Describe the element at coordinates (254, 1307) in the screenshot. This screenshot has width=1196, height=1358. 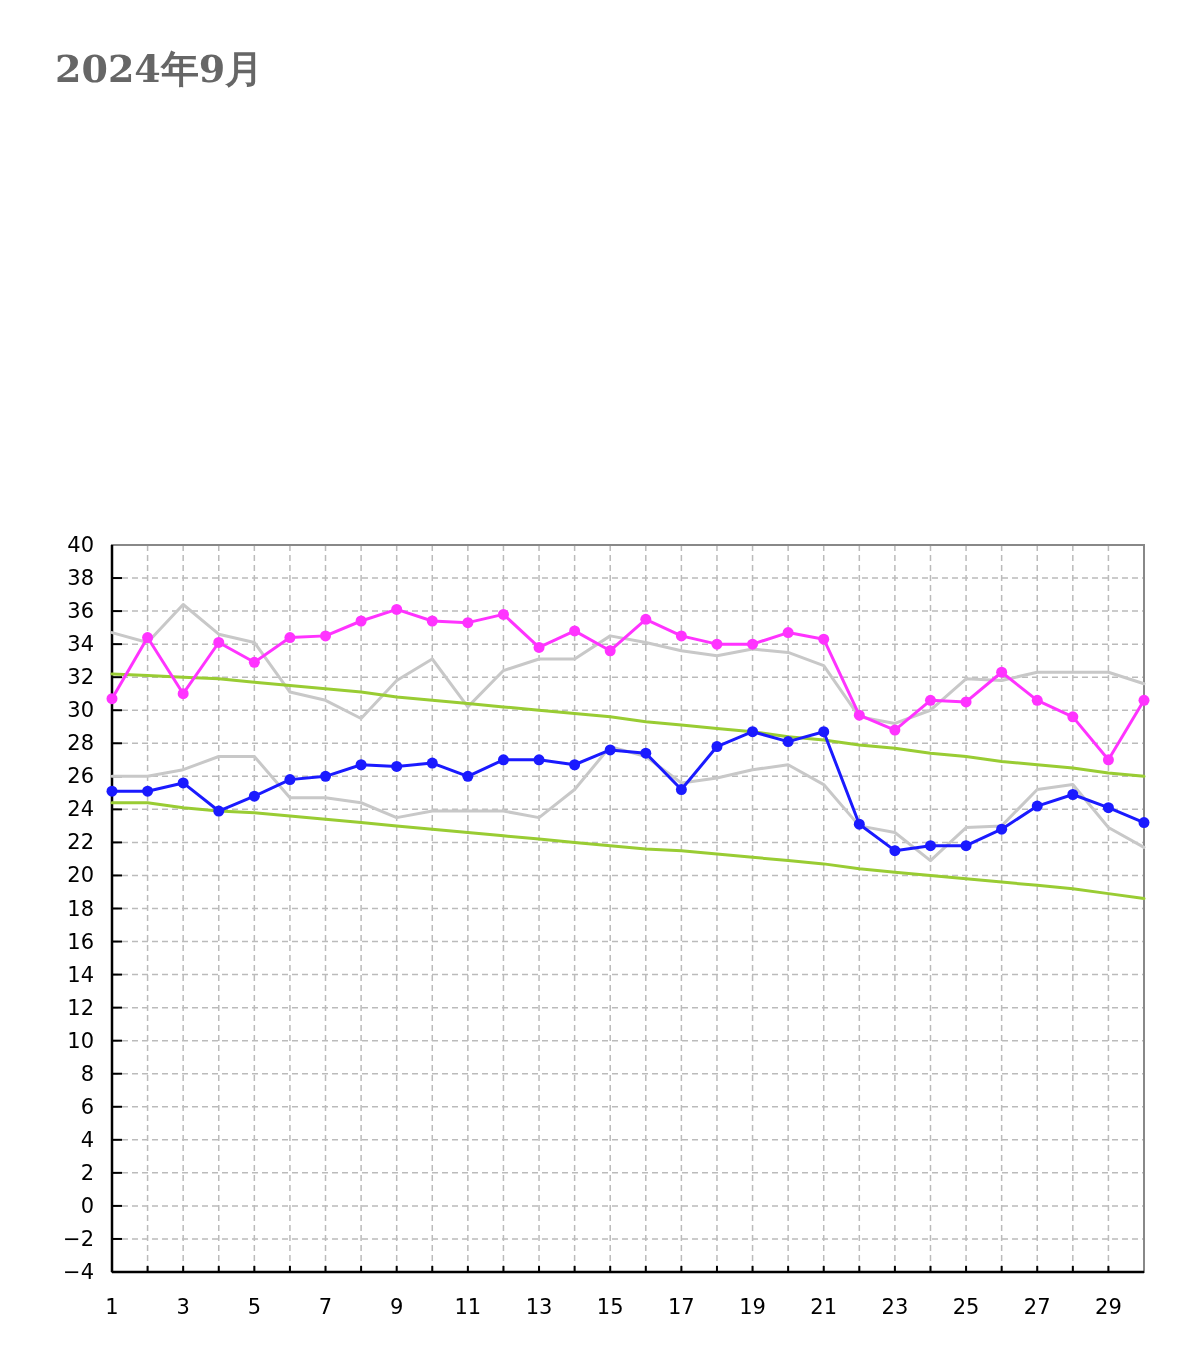
I see `x-tick-label: 5` at that location.